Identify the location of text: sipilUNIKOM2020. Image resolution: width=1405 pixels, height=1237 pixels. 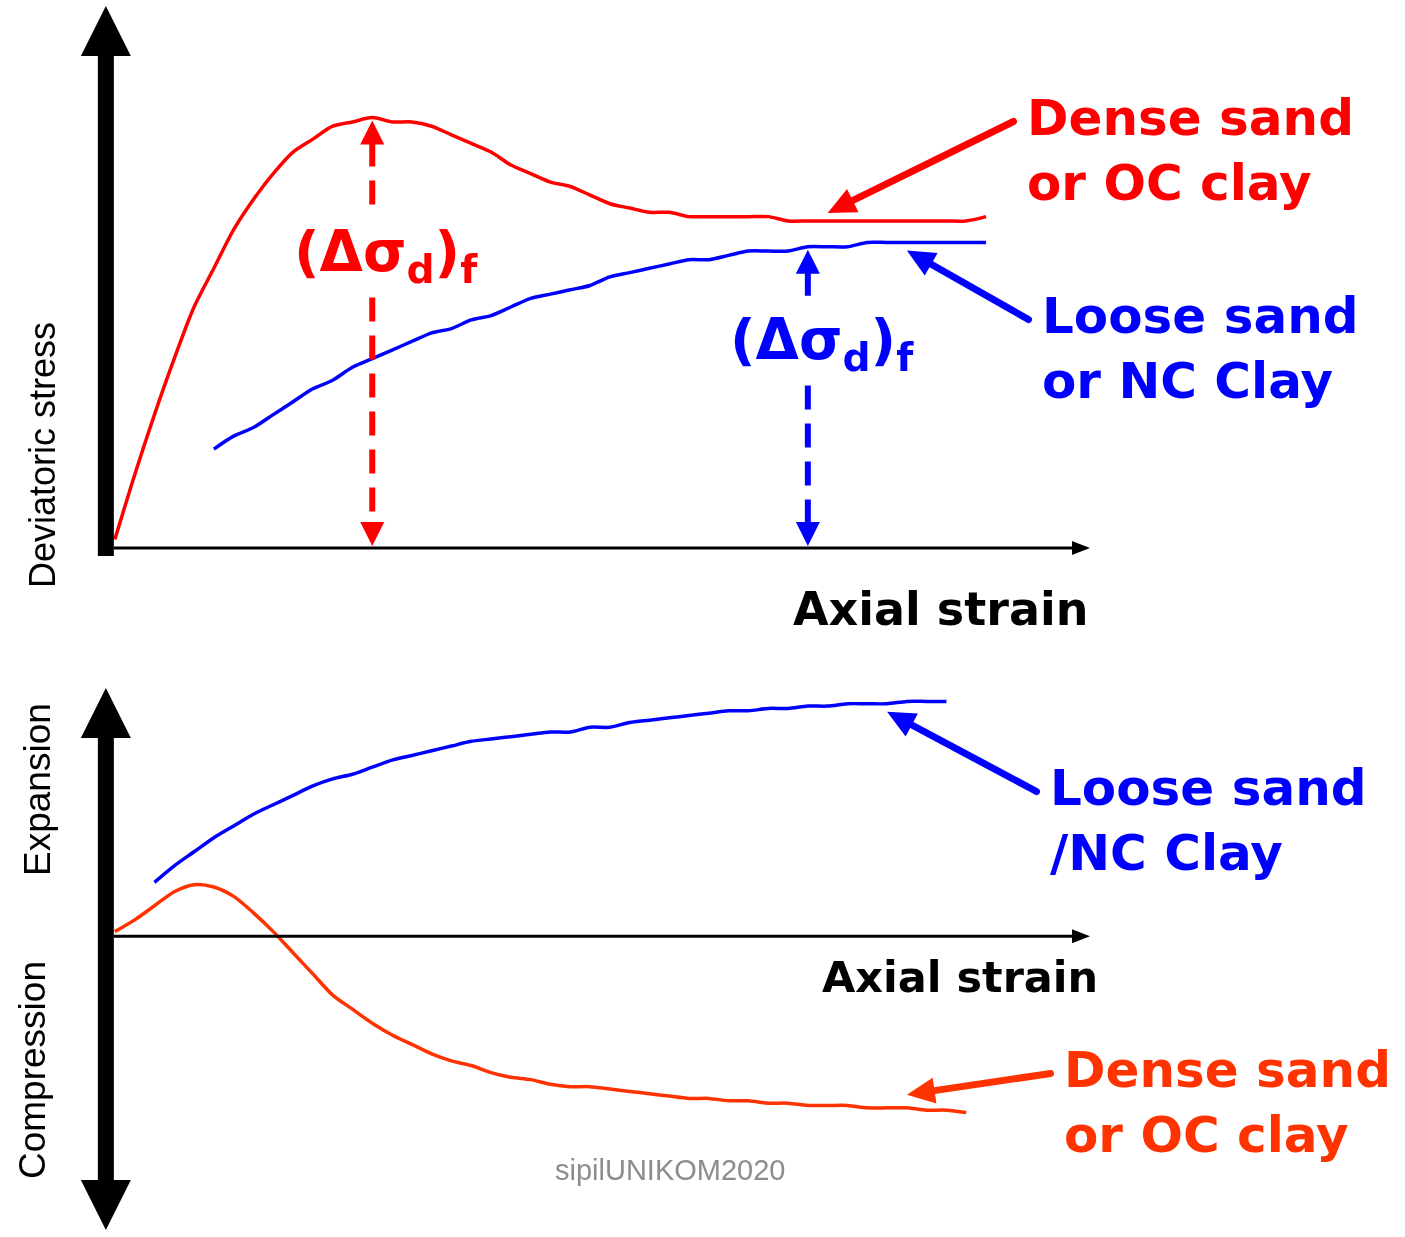
(670, 1170).